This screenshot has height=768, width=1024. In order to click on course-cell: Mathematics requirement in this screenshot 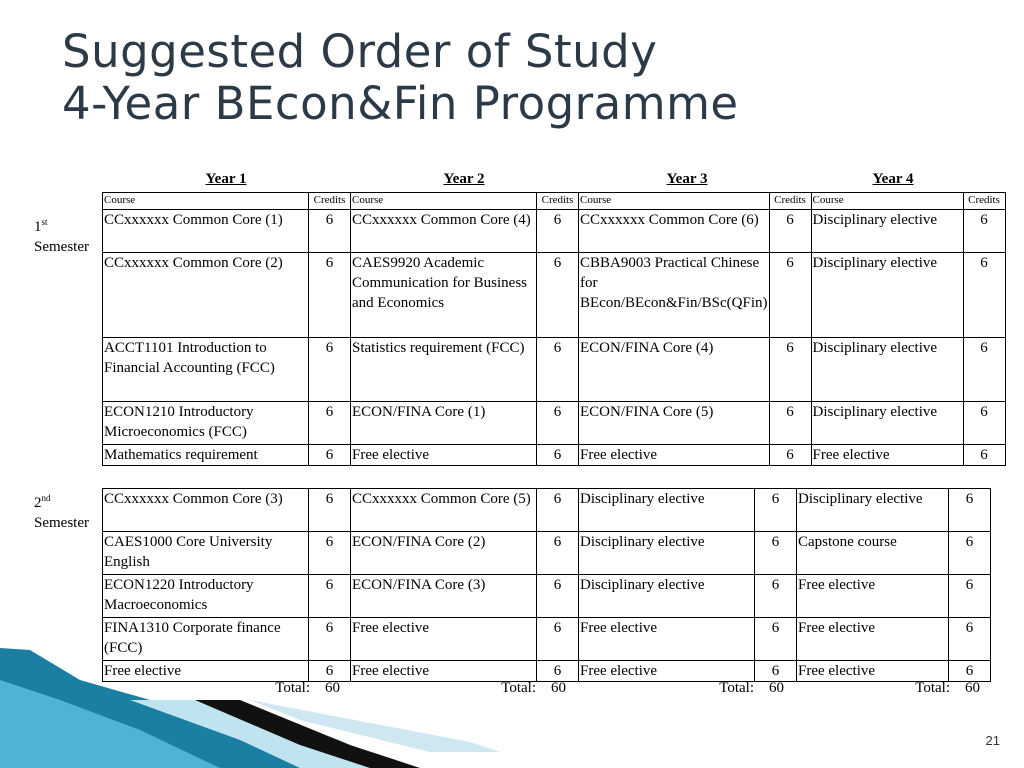, I will do `click(205, 455)`.